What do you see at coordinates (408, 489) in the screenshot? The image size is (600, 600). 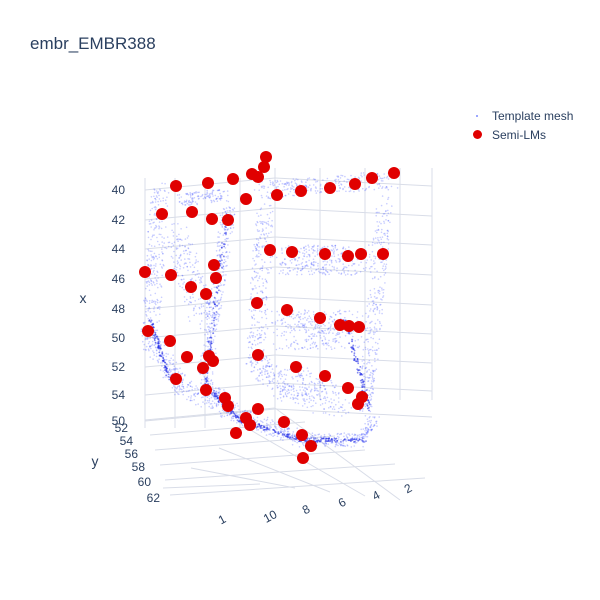 I see `z-tick-label: 2` at bounding box center [408, 489].